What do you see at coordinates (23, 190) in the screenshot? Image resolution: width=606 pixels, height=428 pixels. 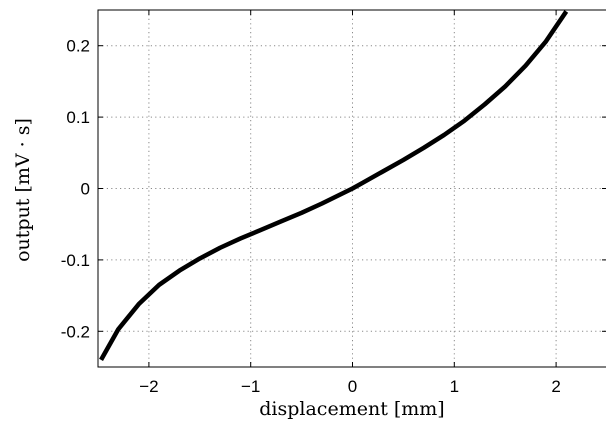 I see `y-axis-label: output [mV · s]` at bounding box center [23, 190].